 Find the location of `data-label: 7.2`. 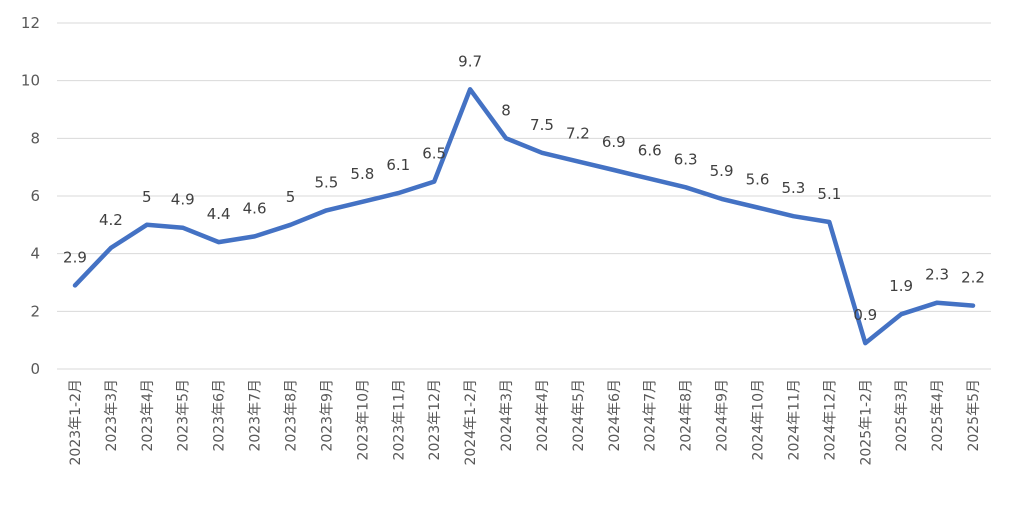

data-label: 7.2 is located at coordinates (578, 133).